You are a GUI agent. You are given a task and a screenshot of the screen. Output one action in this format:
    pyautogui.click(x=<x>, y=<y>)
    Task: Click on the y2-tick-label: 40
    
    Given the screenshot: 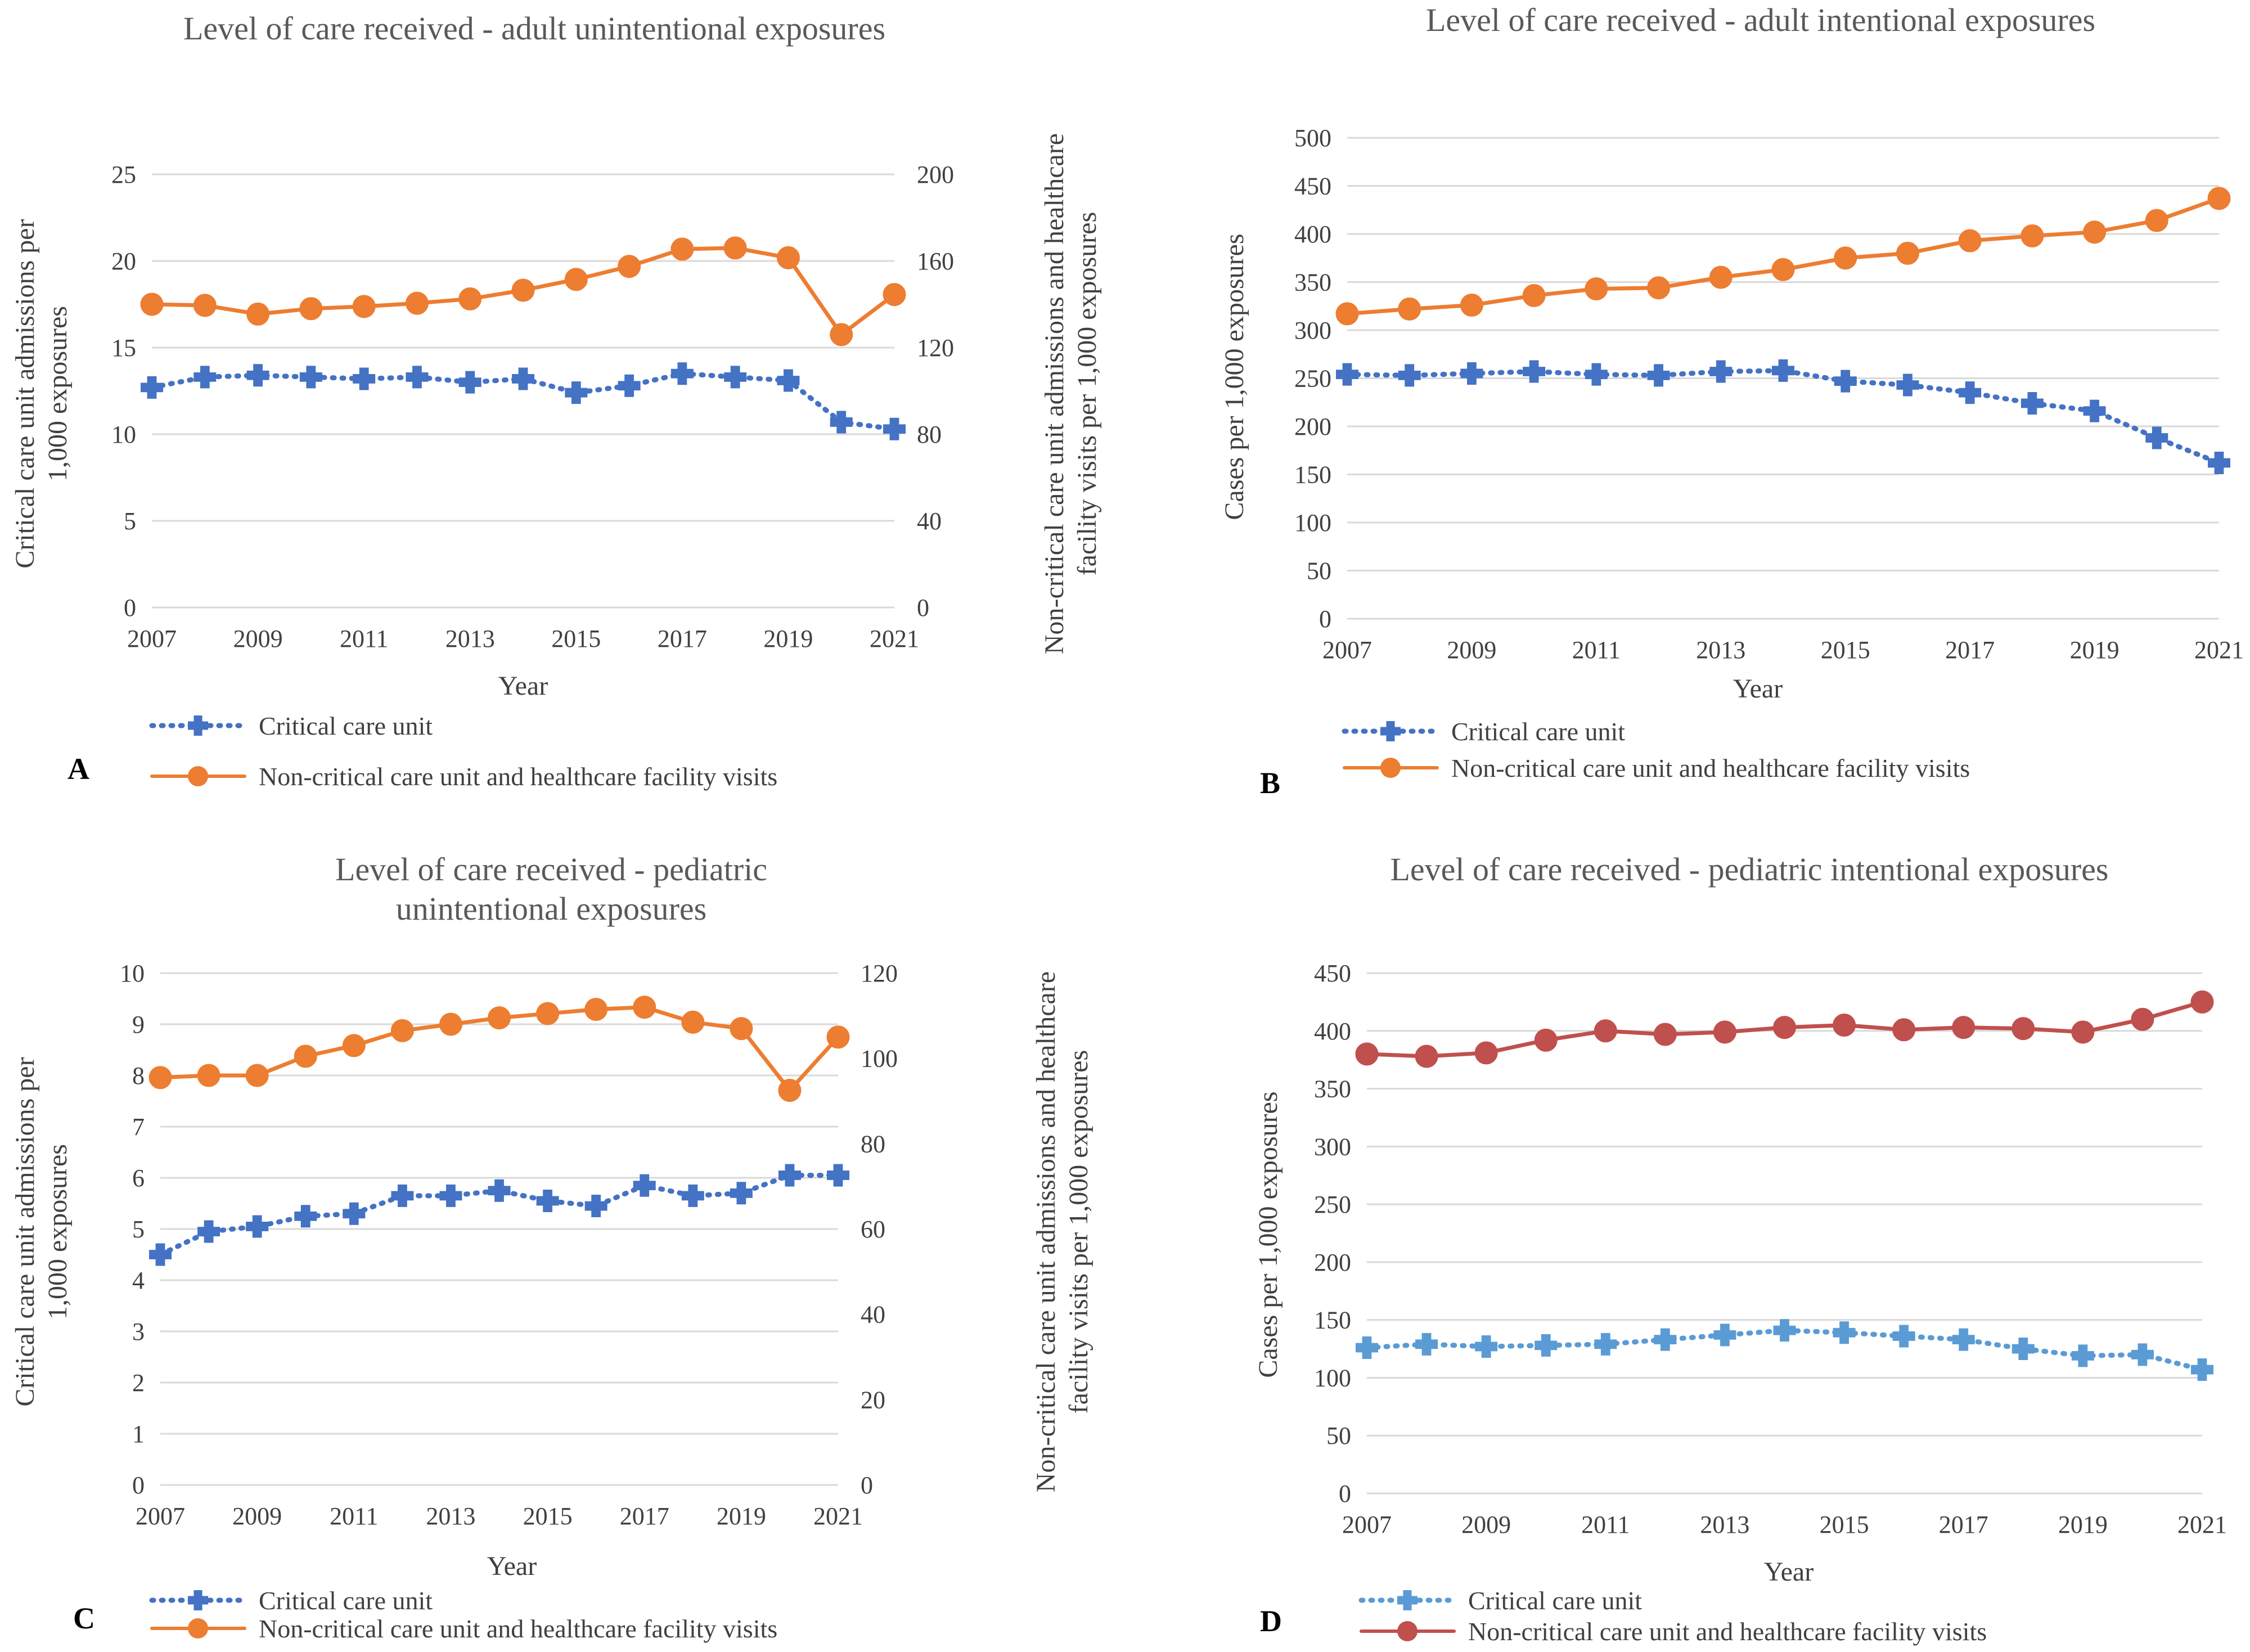 What is the action you would take?
    pyautogui.click(x=929, y=521)
    